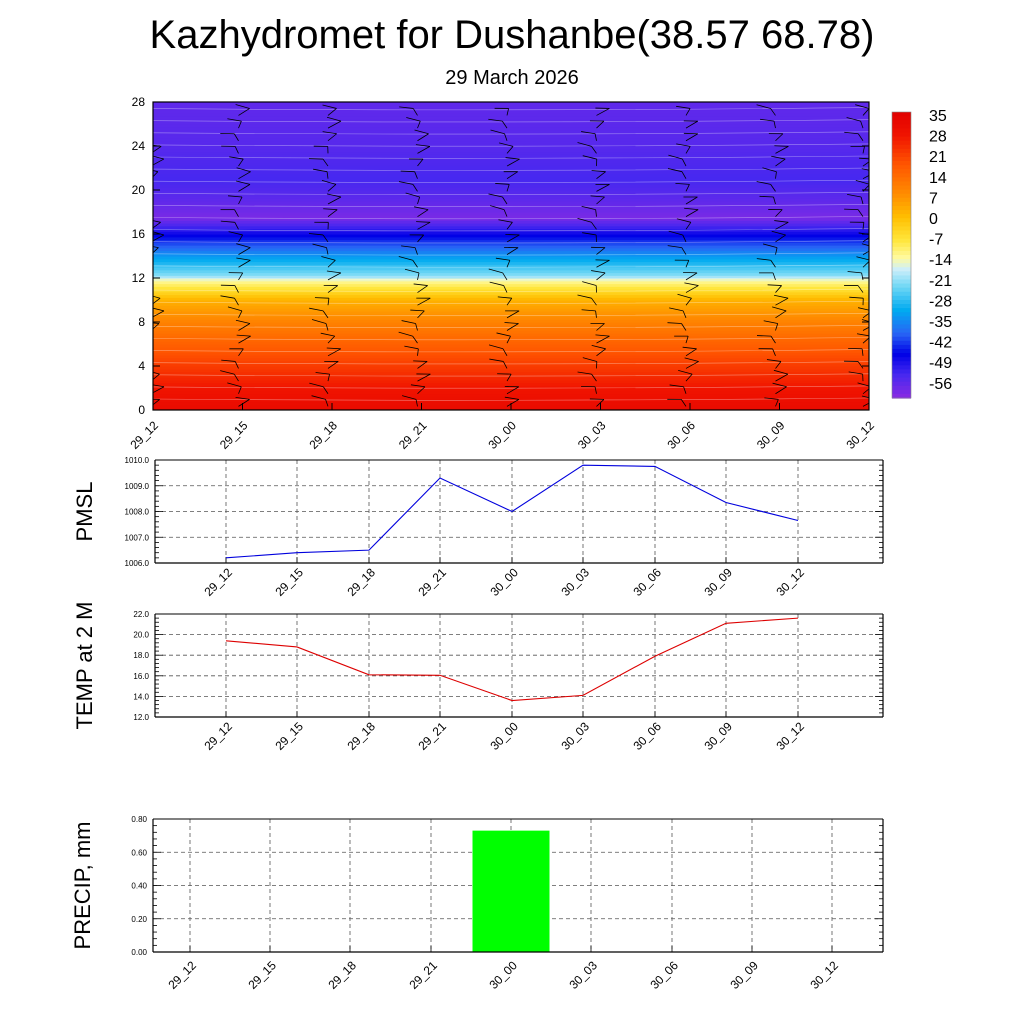 The width and height of the screenshot is (1024, 1024). Describe the element at coordinates (938, 178) in the screenshot. I see `colorbar-label: 14` at that location.